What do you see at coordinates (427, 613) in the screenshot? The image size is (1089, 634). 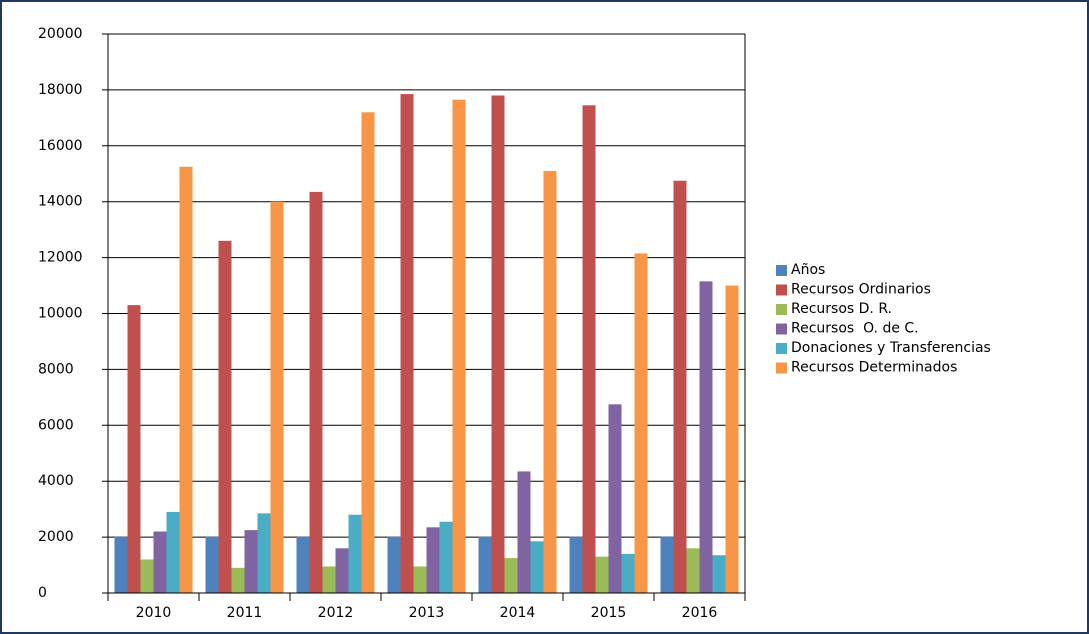 I see `x-tick-label: 2013` at bounding box center [427, 613].